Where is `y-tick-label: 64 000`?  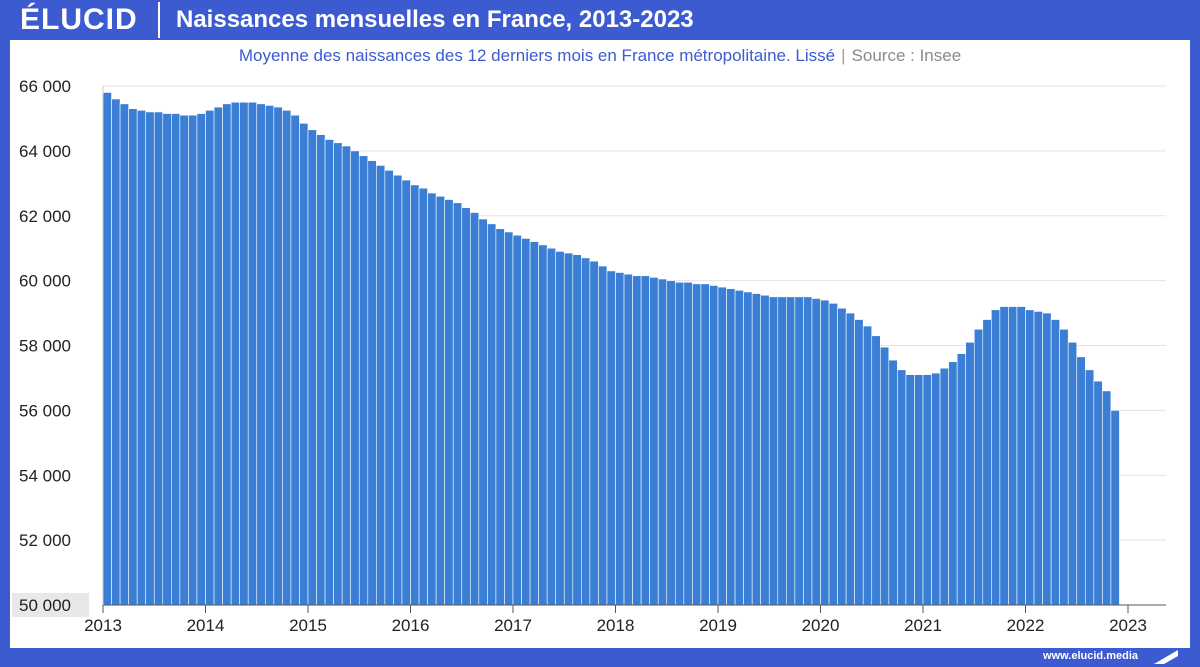
y-tick-label: 64 000 is located at coordinates (45, 151).